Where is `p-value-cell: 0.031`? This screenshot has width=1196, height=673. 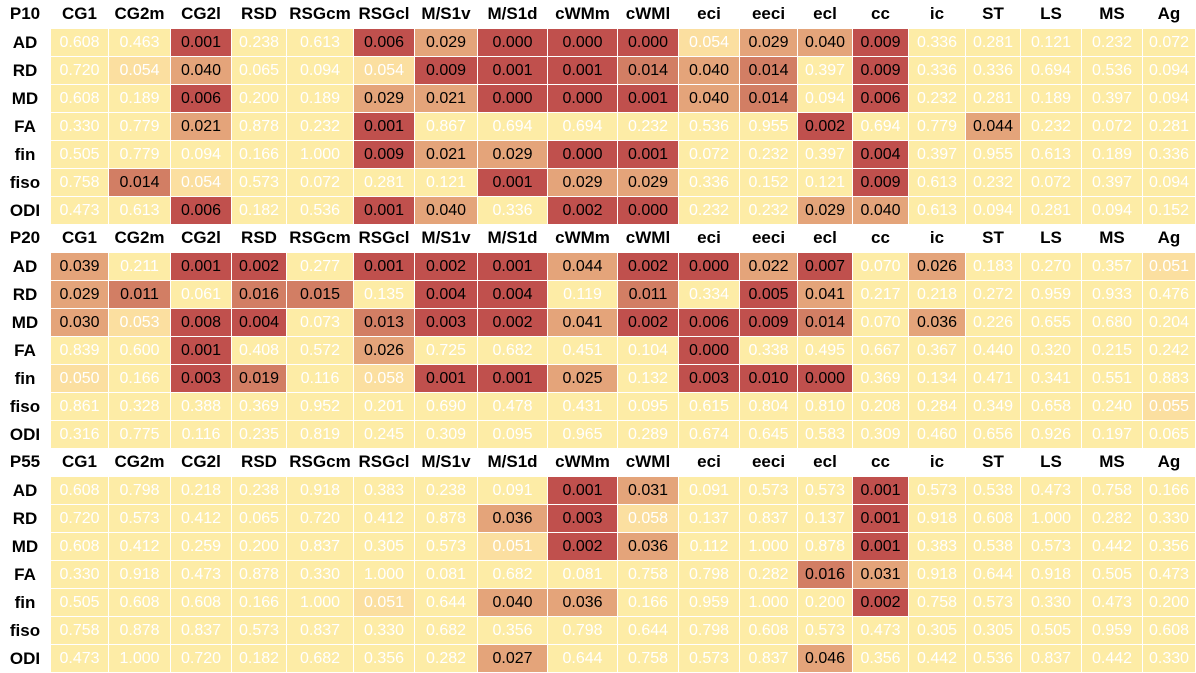 p-value-cell: 0.031 is located at coordinates (648, 490).